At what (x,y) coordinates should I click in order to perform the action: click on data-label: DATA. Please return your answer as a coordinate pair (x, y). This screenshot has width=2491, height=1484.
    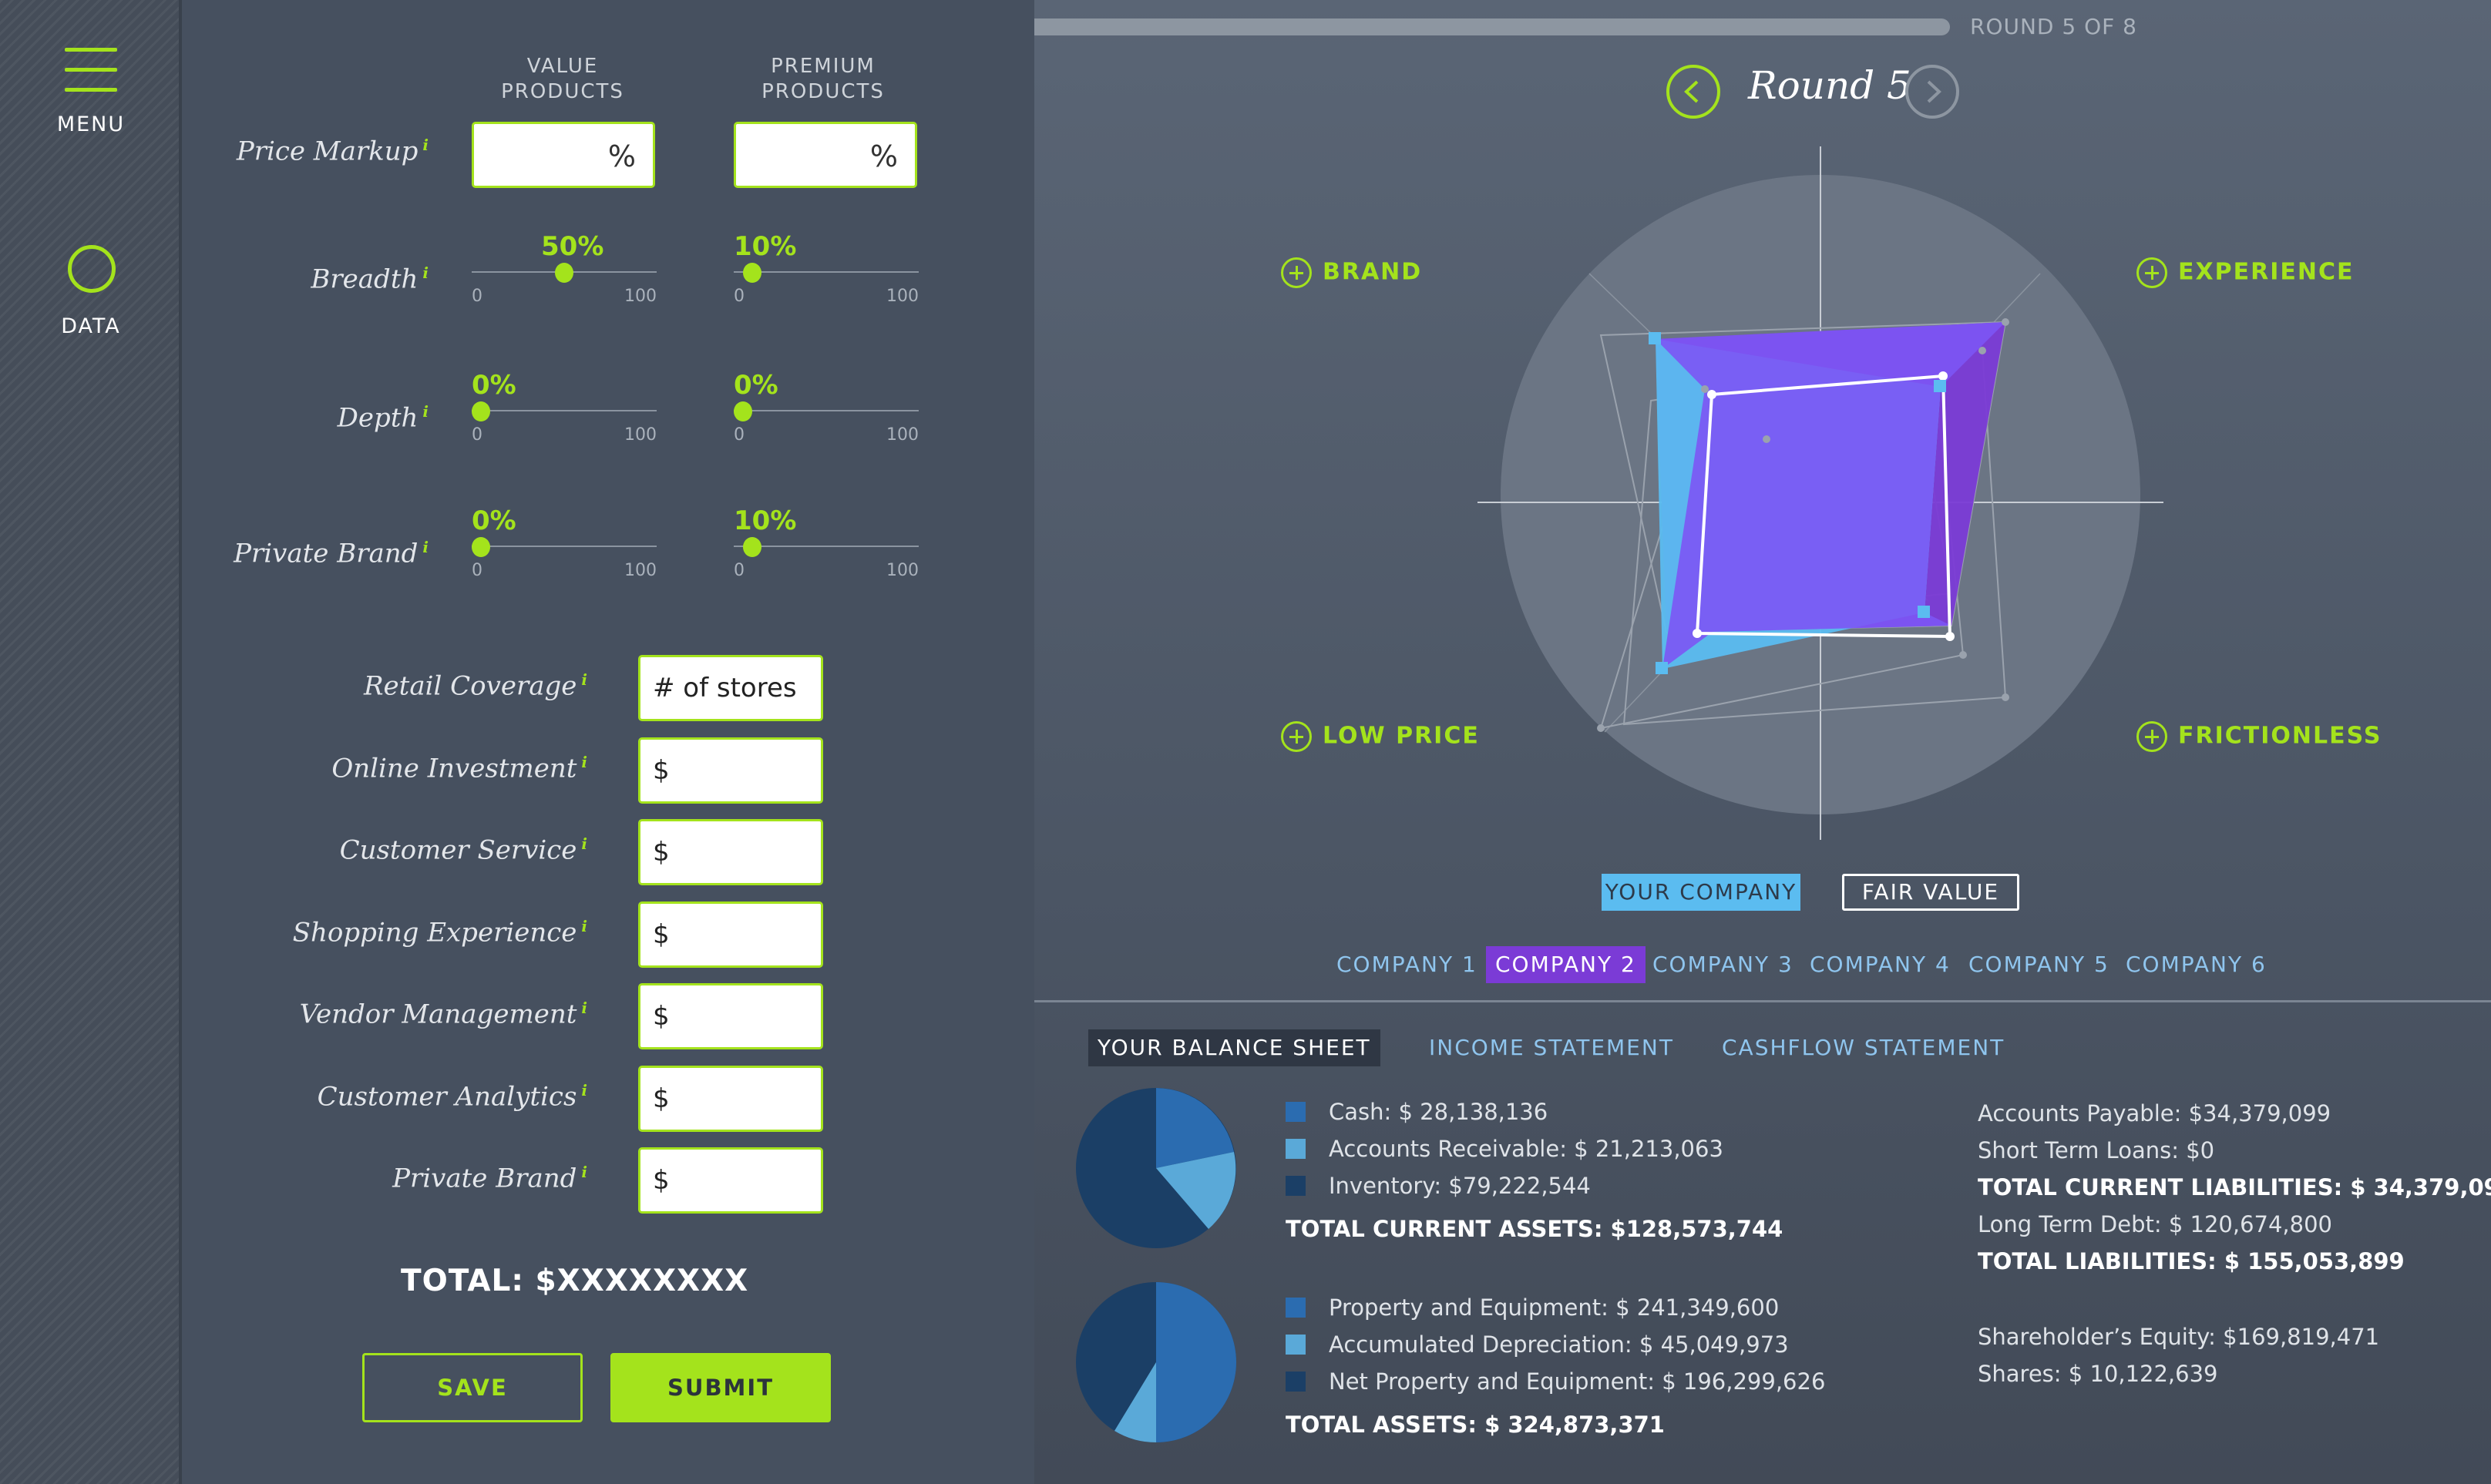
    Looking at the image, I should click on (91, 326).